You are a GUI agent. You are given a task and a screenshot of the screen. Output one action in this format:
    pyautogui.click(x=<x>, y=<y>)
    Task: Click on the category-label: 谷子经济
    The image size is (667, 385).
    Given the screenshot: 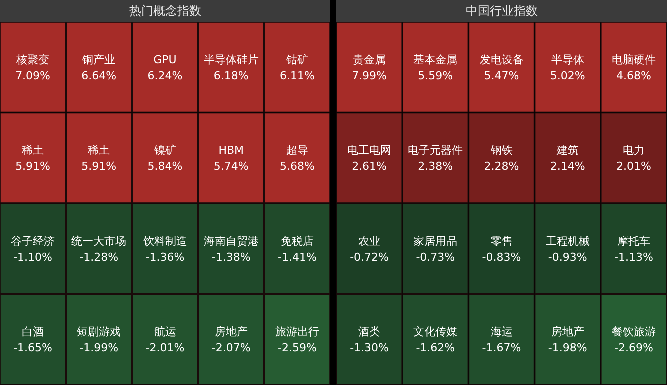 What is the action you would take?
    pyautogui.click(x=33, y=241)
    